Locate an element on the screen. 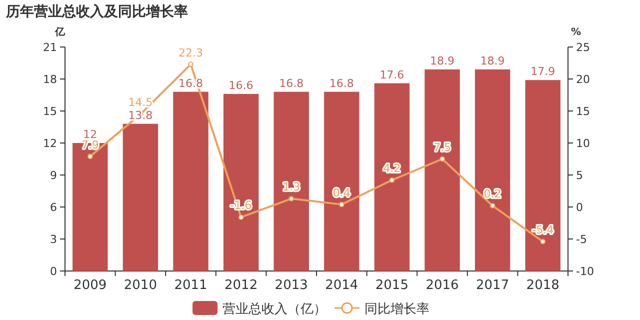  y2-tick-label: -10 is located at coordinates (585, 271).